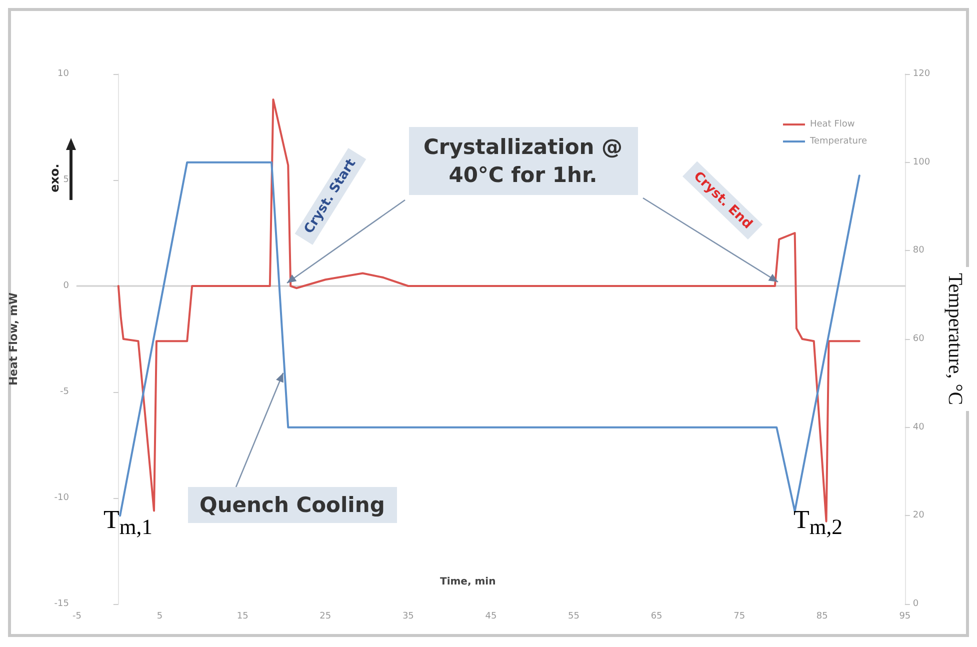 The image size is (977, 647). Describe the element at coordinates (918, 515) in the screenshot. I see `y2-tick-label: 20` at that location.